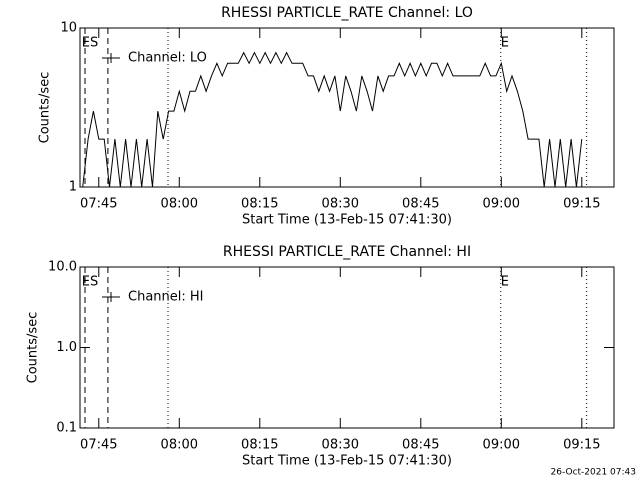  What do you see at coordinates (167, 58) in the screenshot?
I see `legend-label: Channel: LO` at bounding box center [167, 58].